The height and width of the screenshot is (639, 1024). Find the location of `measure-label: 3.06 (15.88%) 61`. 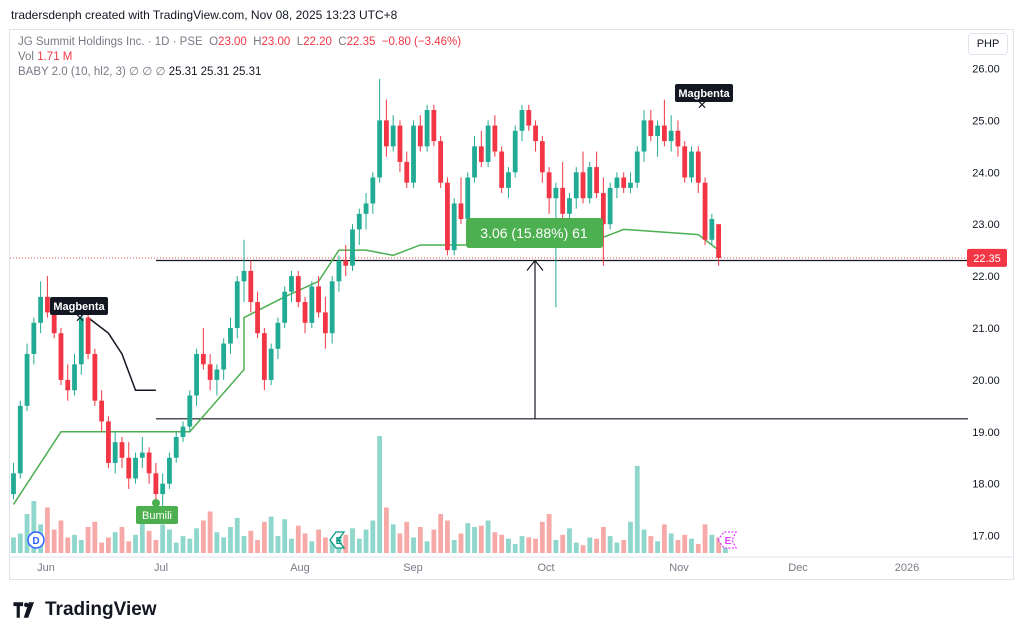

measure-label: 3.06 (15.88%) 61 is located at coordinates (534, 233).